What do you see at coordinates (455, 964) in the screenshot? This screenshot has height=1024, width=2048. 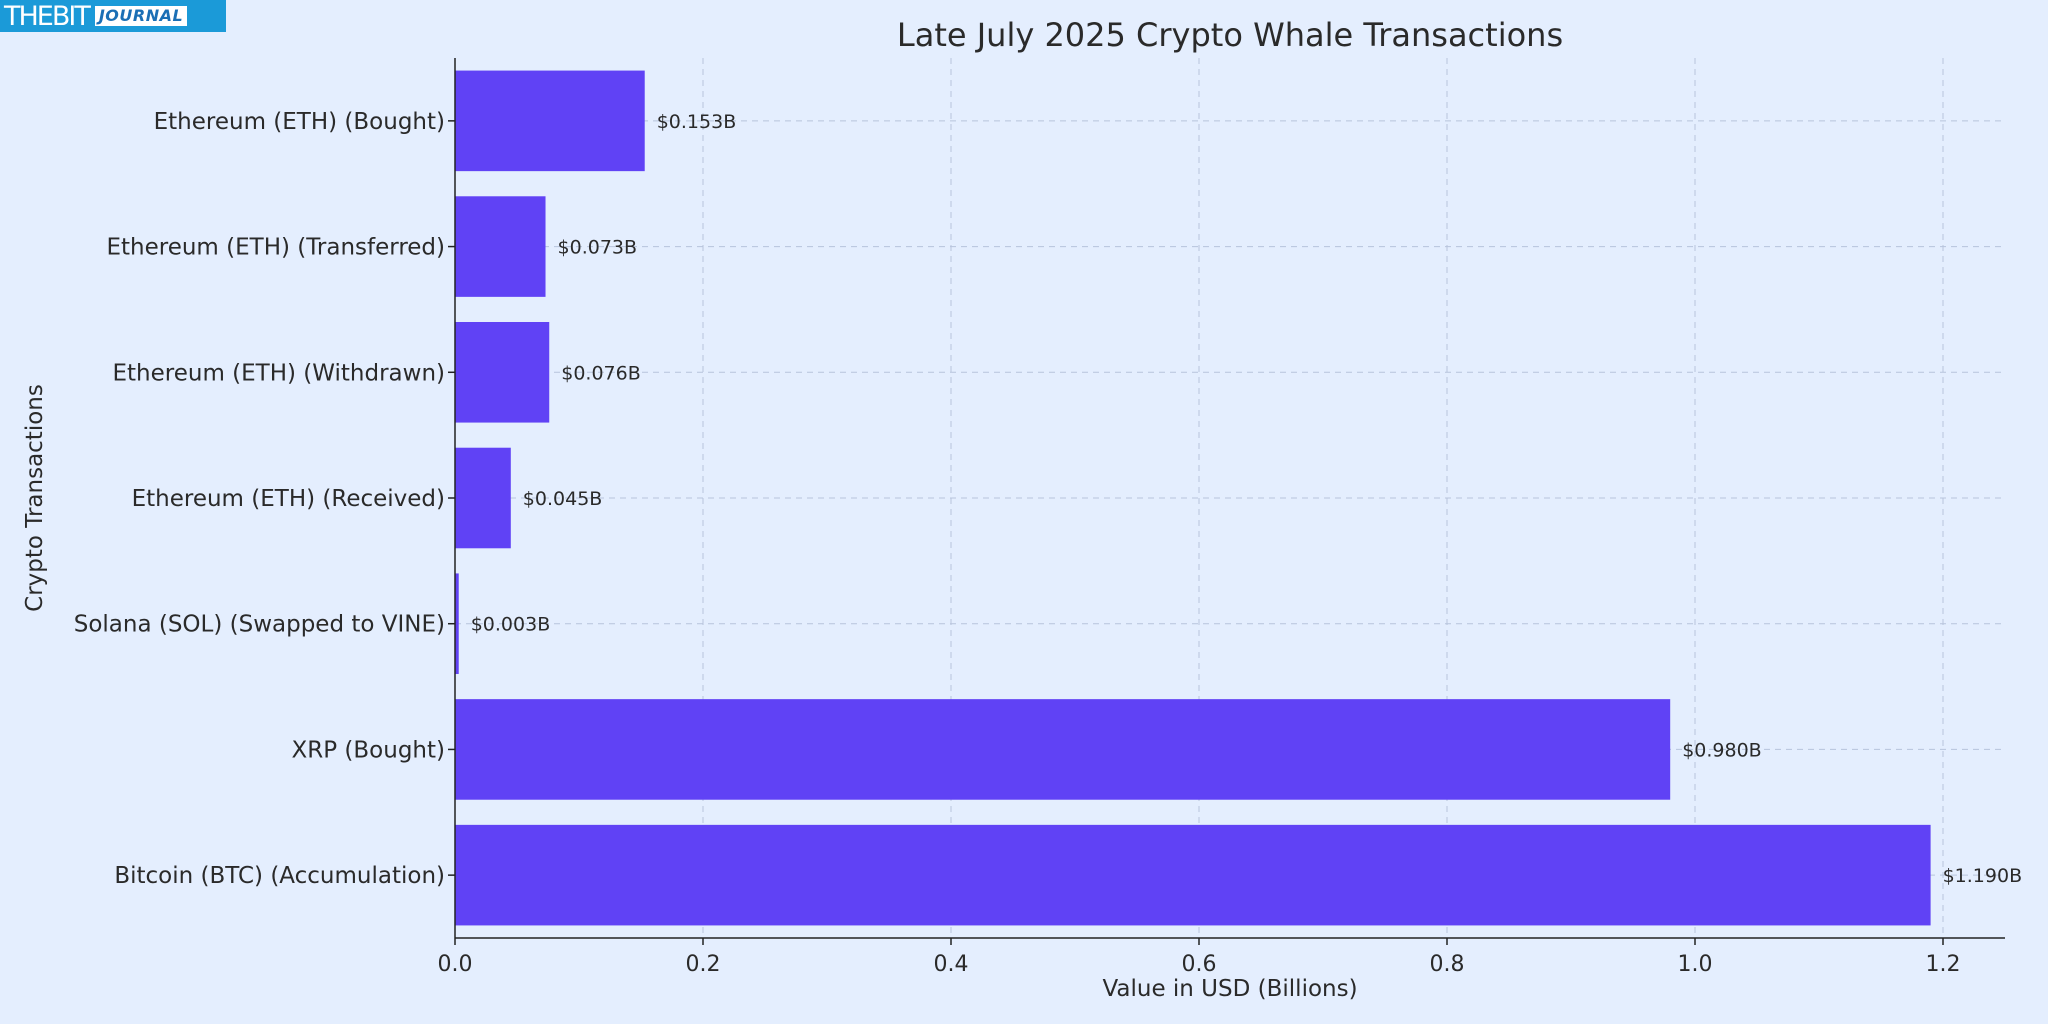 I see `x-tick-label: 0.0` at bounding box center [455, 964].